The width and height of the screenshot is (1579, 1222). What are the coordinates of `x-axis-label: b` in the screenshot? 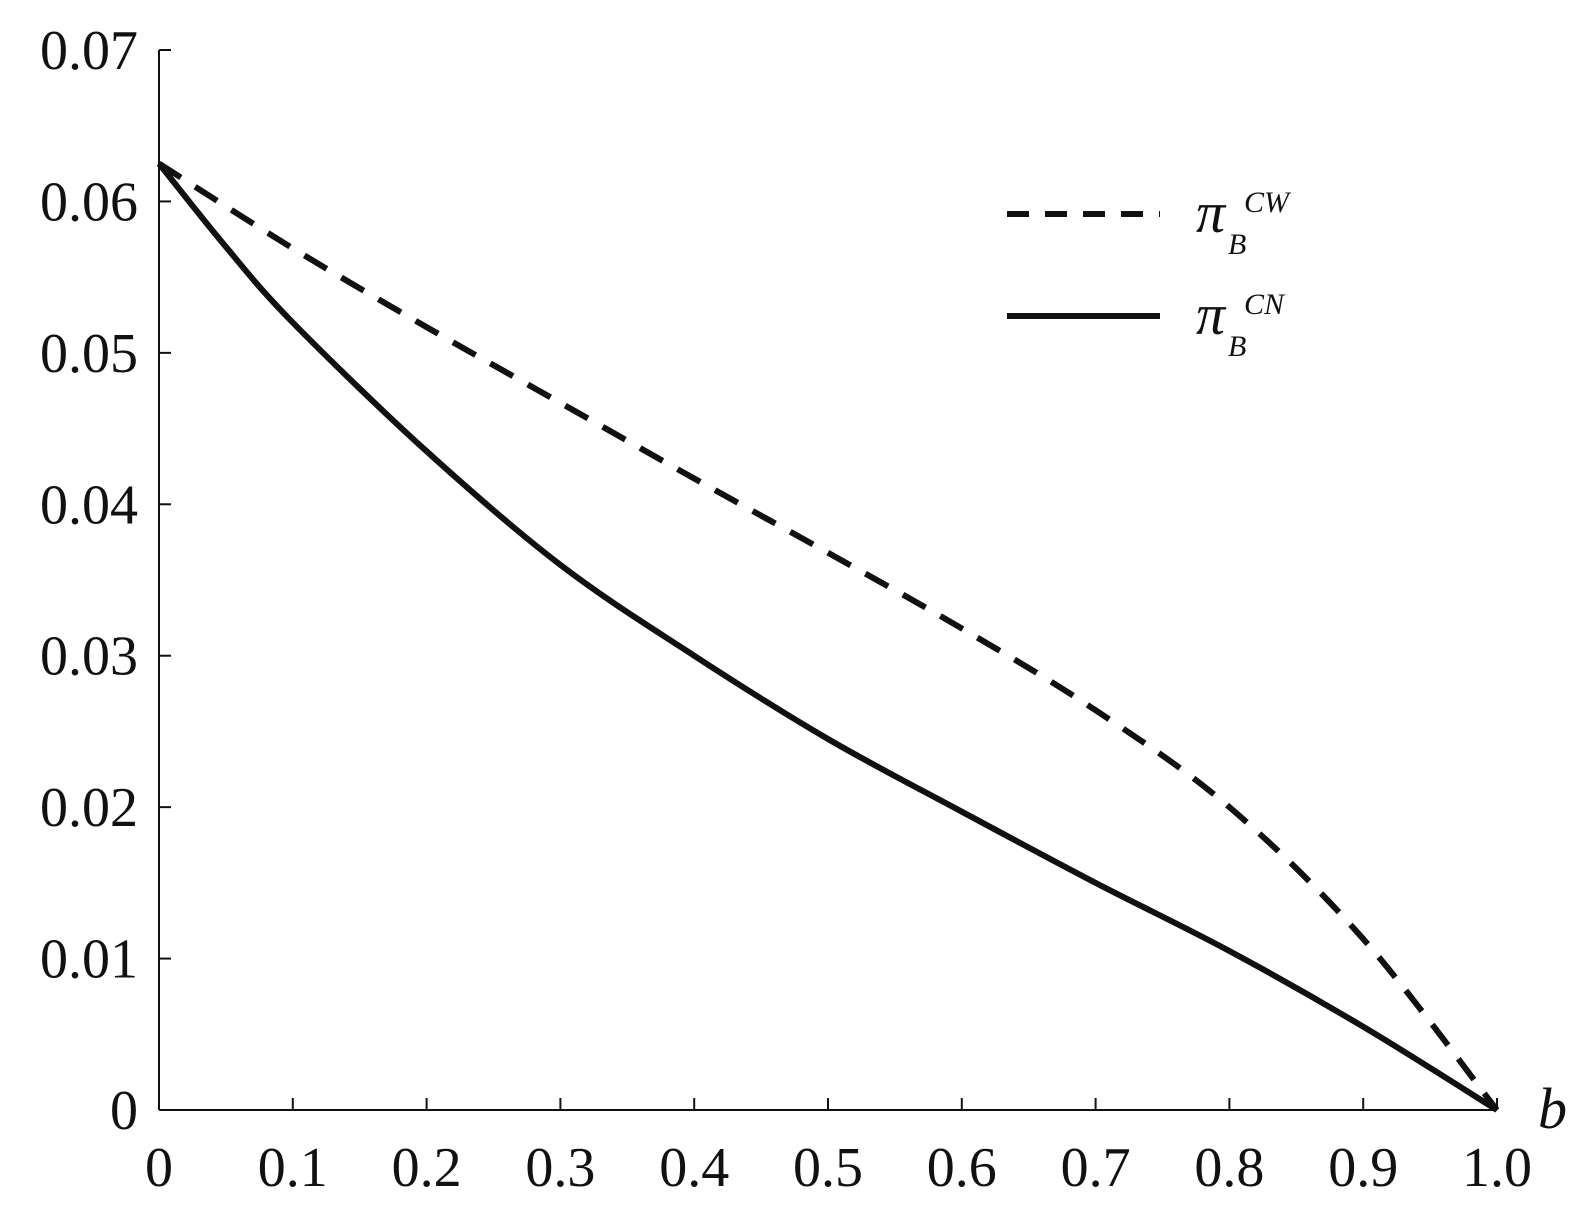 It's located at (1552, 1108).